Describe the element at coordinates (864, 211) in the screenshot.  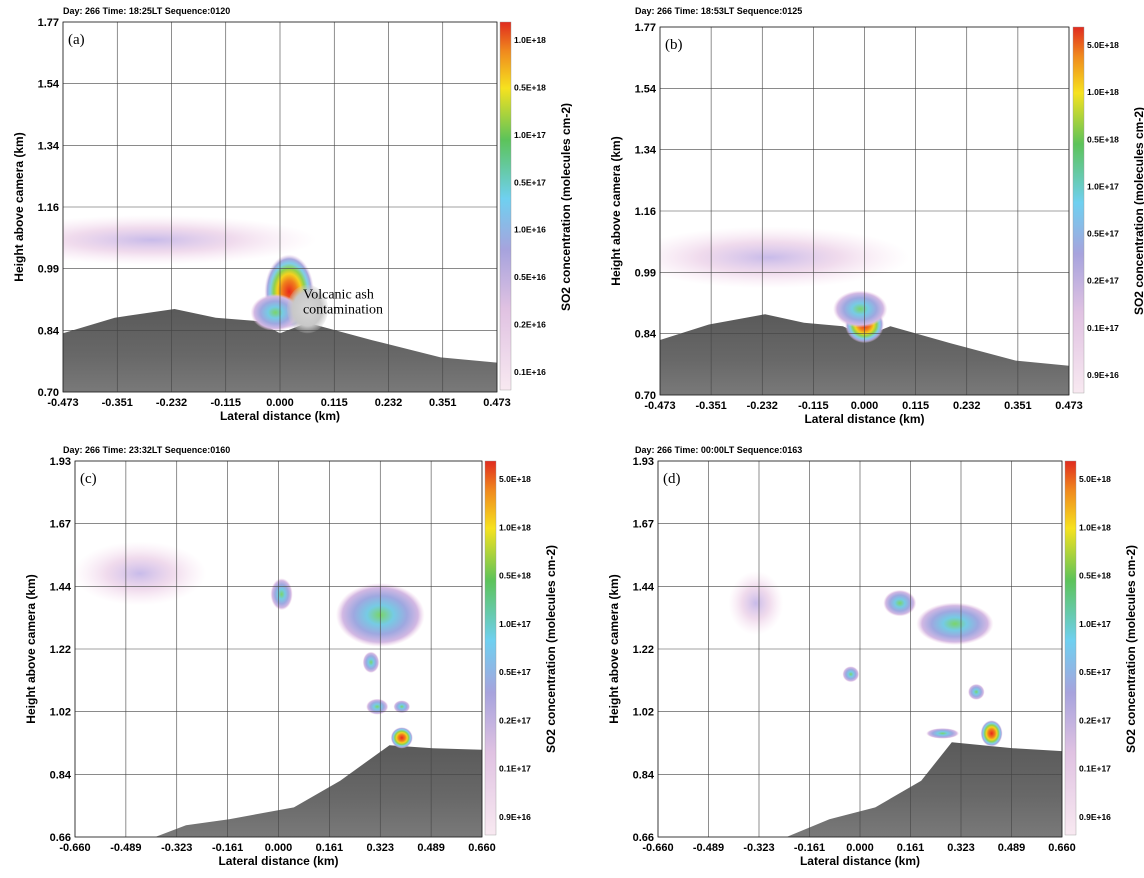
I see `plot-area` at that location.